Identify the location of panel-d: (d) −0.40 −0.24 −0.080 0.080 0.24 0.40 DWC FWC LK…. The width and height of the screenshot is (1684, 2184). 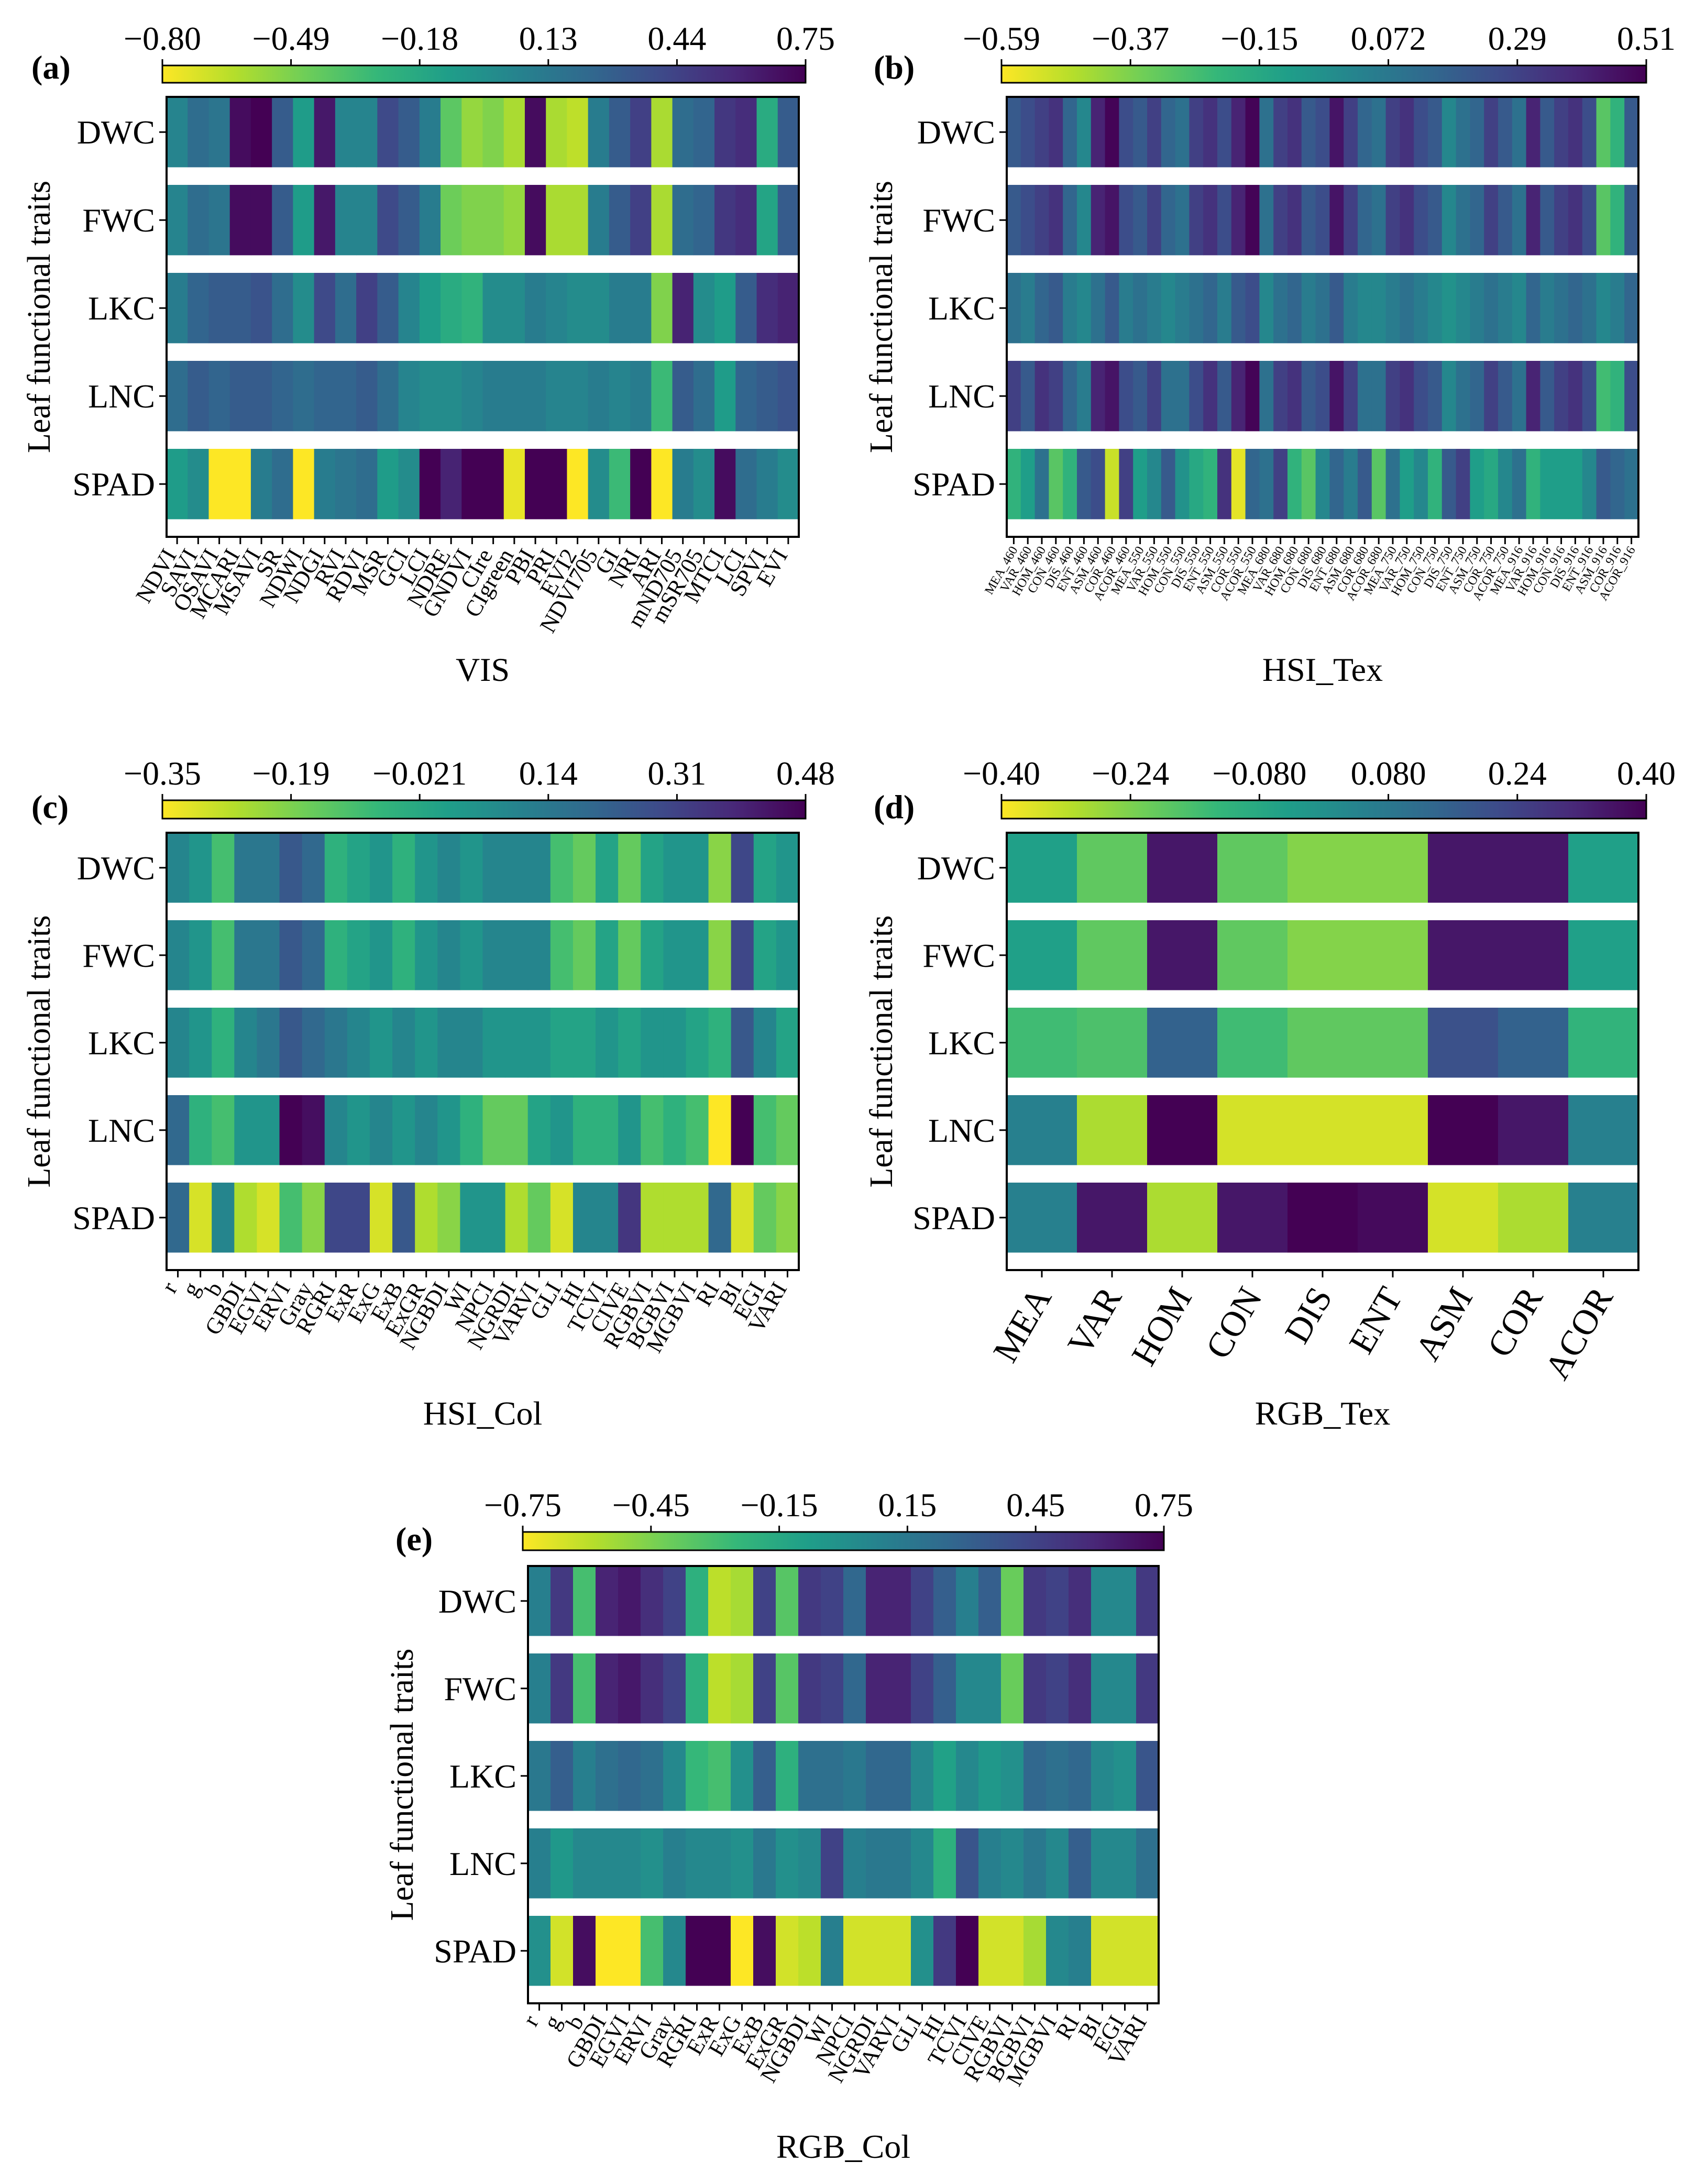
(1270, 1094).